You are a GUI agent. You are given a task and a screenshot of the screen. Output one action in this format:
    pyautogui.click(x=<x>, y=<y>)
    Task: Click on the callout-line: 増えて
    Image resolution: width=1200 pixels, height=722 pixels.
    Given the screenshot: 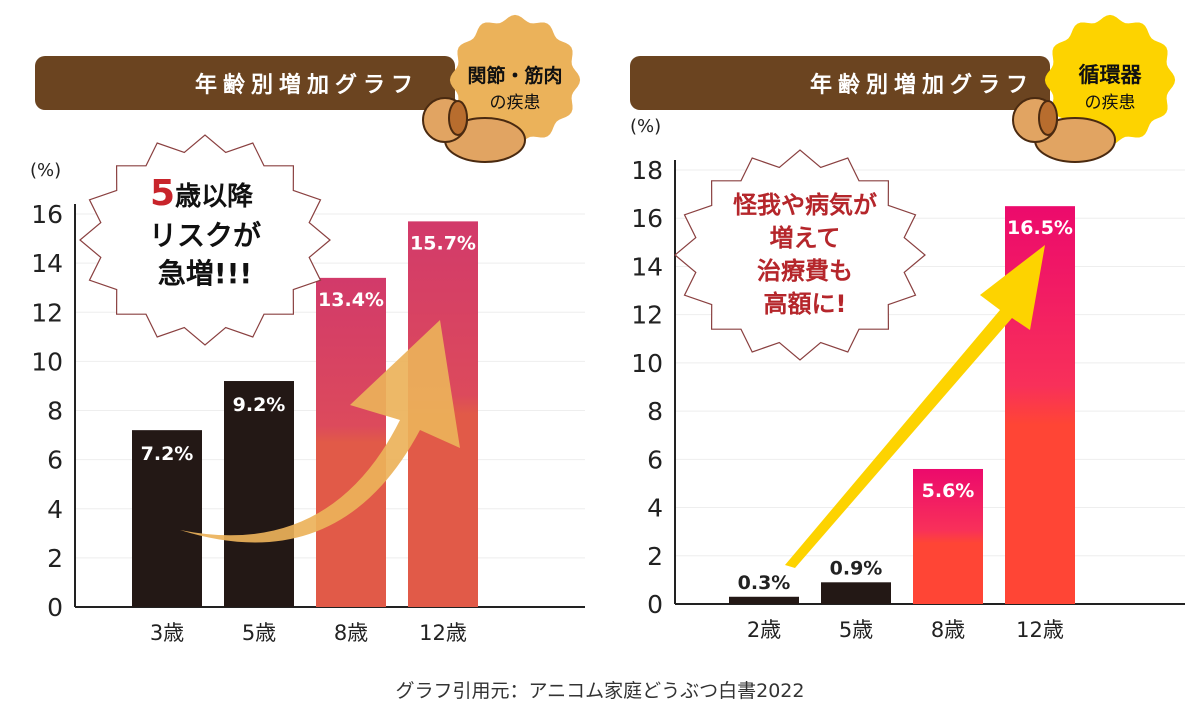 What is the action you would take?
    pyautogui.click(x=805, y=238)
    